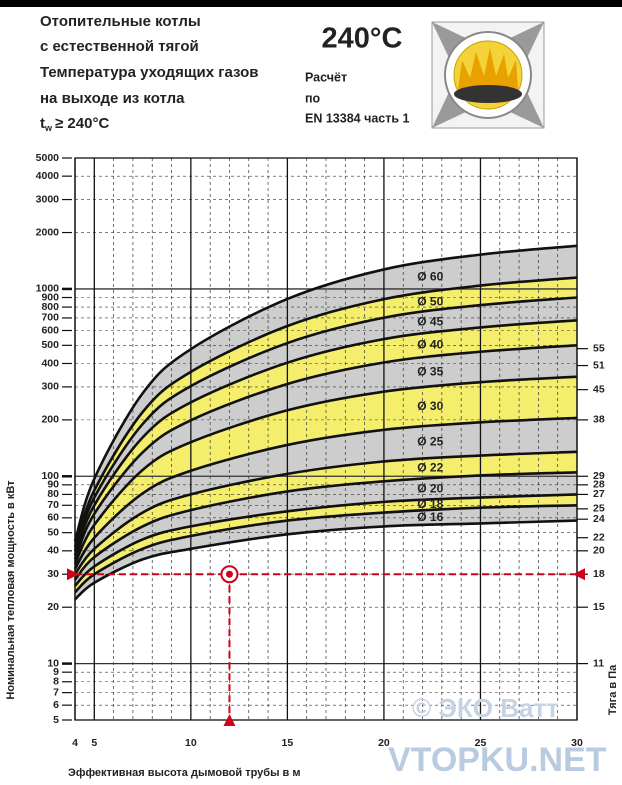 The height and width of the screenshot is (785, 622). What do you see at coordinates (311, 3) in the screenshot?
I see `top-bar` at bounding box center [311, 3].